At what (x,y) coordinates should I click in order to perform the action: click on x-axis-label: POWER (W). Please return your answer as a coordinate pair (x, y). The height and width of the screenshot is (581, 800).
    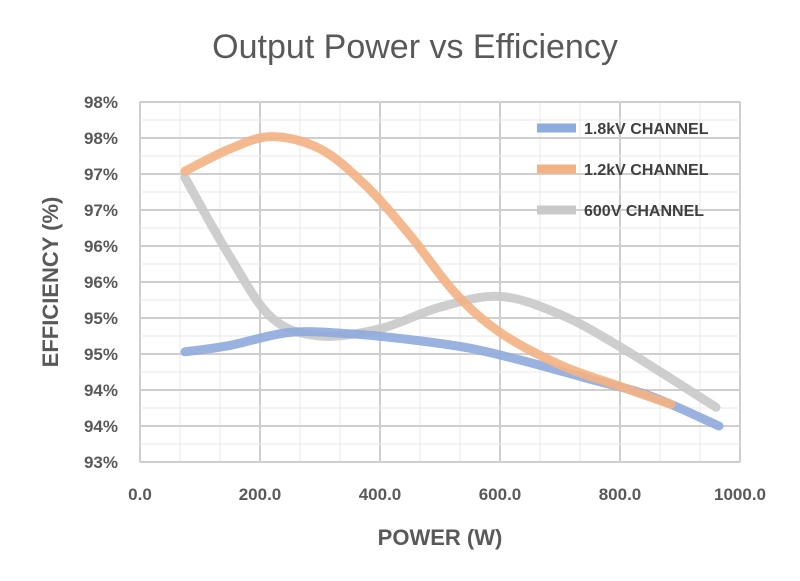
    Looking at the image, I should click on (440, 537).